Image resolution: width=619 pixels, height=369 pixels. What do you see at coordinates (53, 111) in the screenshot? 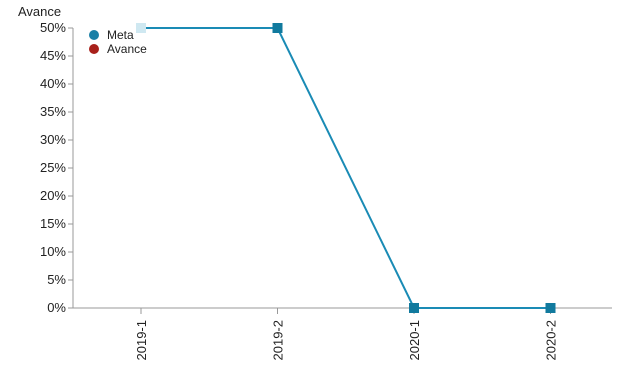
I see `y-tick-label: 35%` at bounding box center [53, 111].